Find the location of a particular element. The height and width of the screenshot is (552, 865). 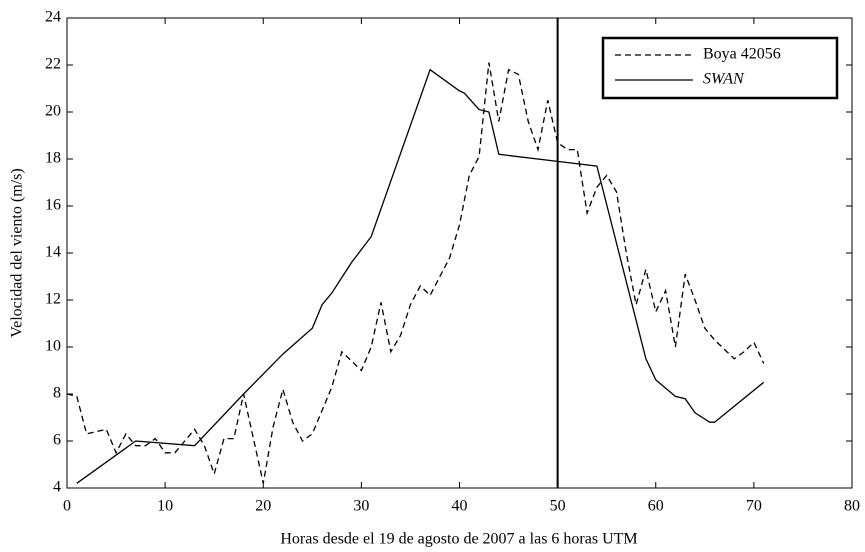

y-tick-label: 22 is located at coordinates (53, 64).